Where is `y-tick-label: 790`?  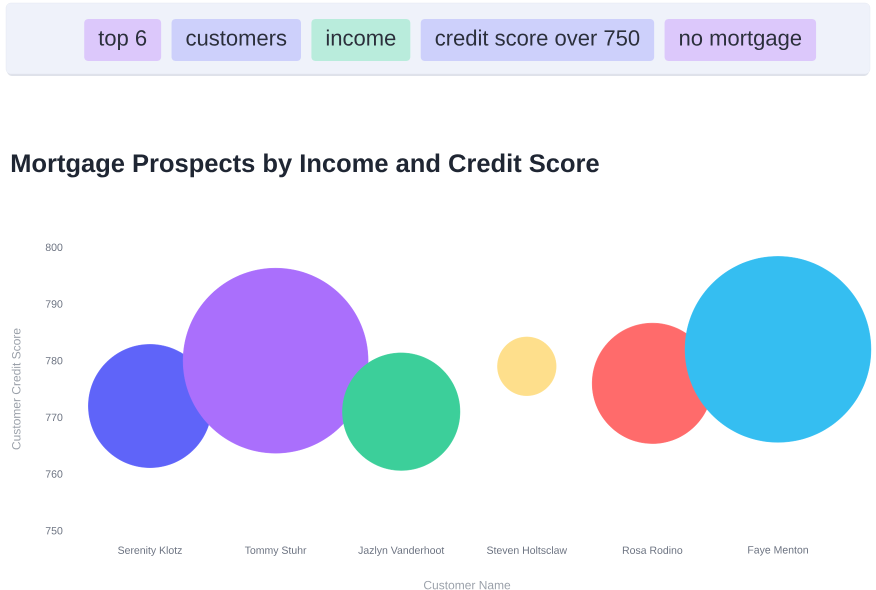
y-tick-label: 790 is located at coordinates (54, 304).